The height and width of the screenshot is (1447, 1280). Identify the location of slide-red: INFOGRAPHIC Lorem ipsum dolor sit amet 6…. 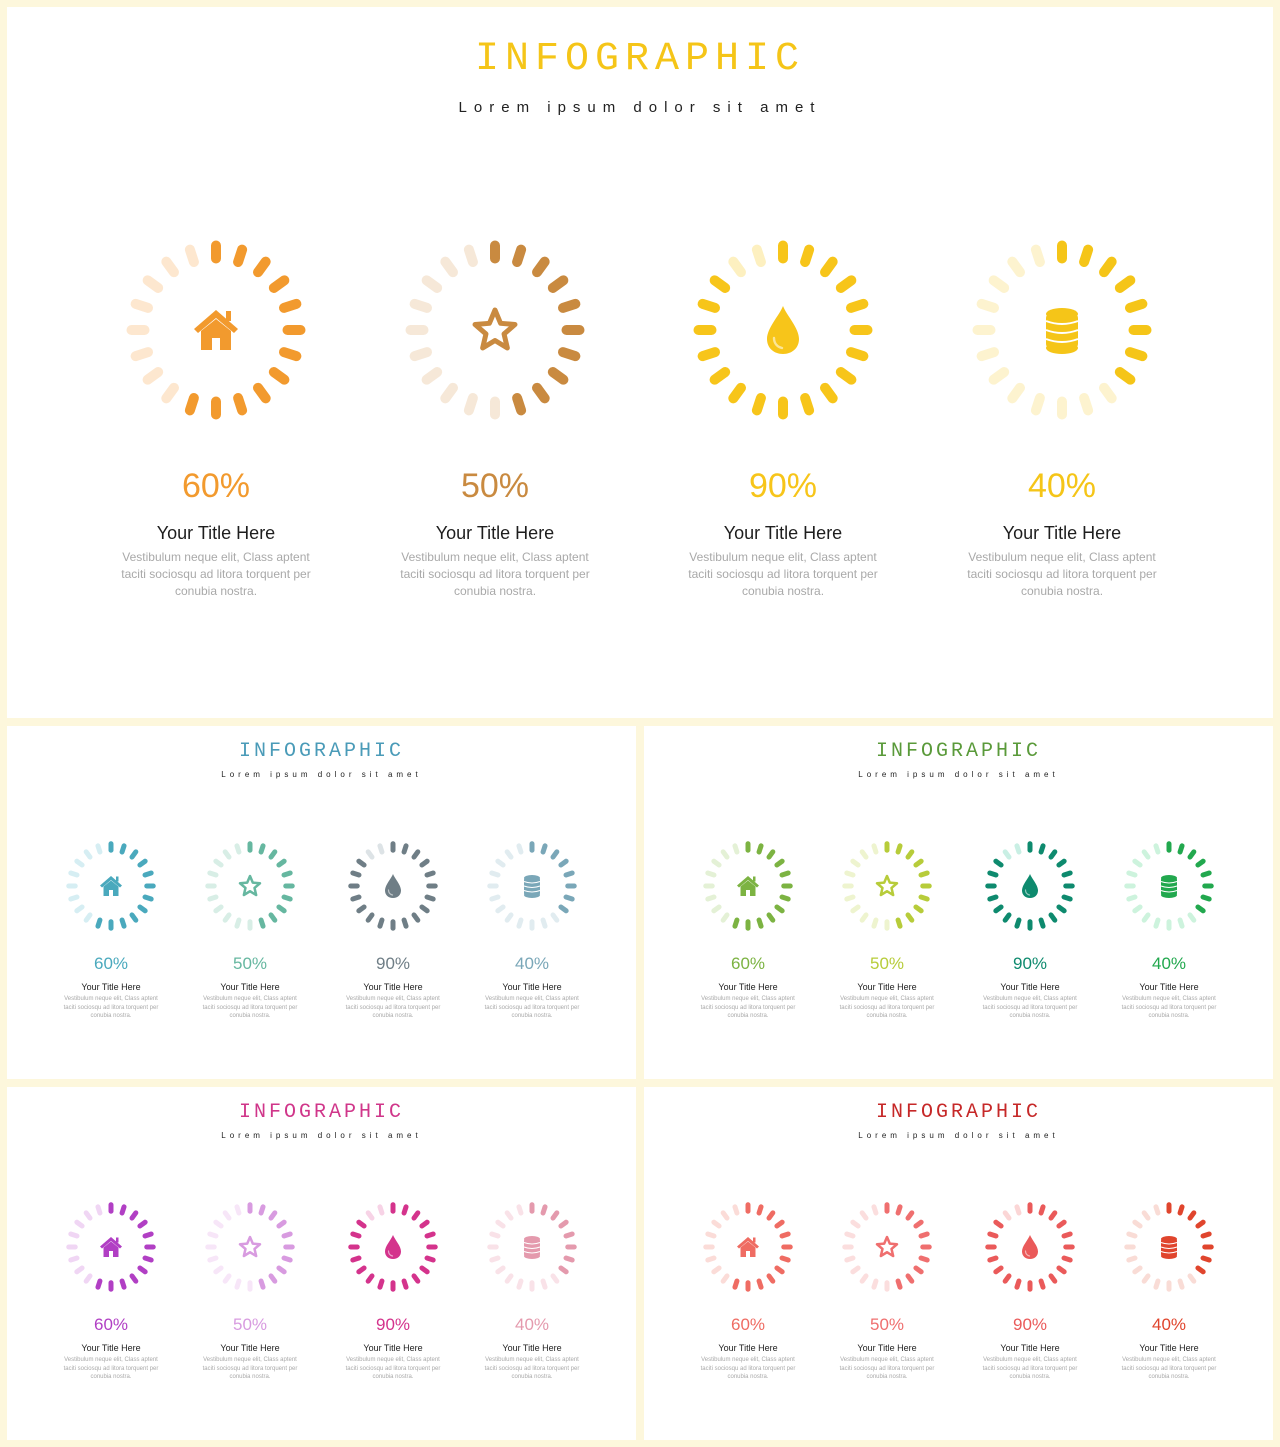
(958, 1263).